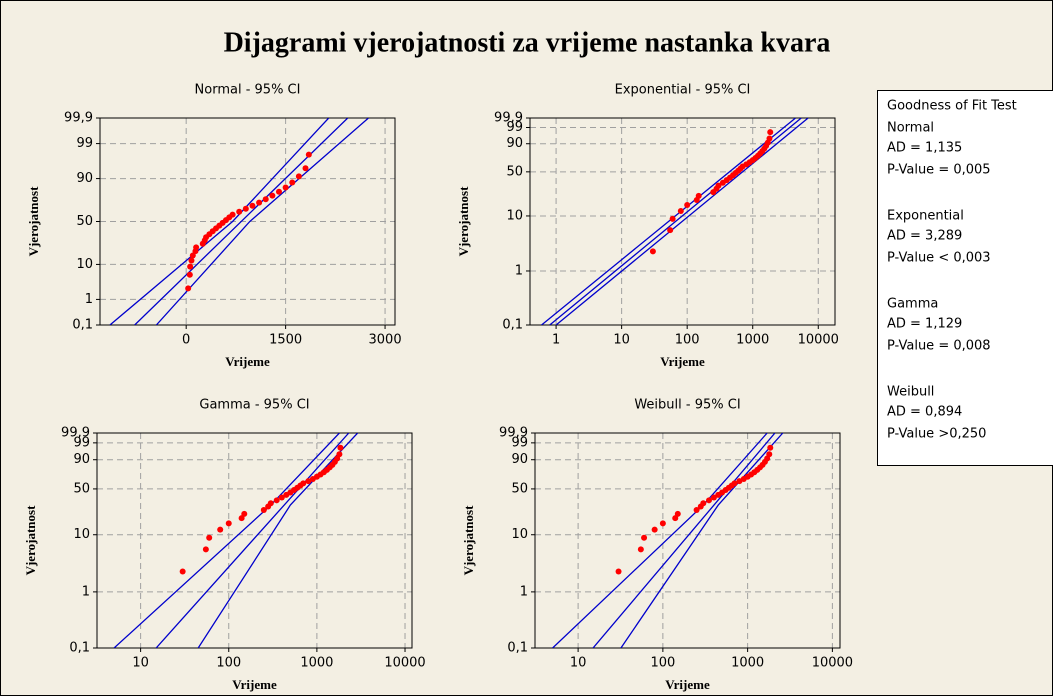 This screenshot has height=696, width=1053. I want to click on x-tick-label: 0, so click(186, 340).